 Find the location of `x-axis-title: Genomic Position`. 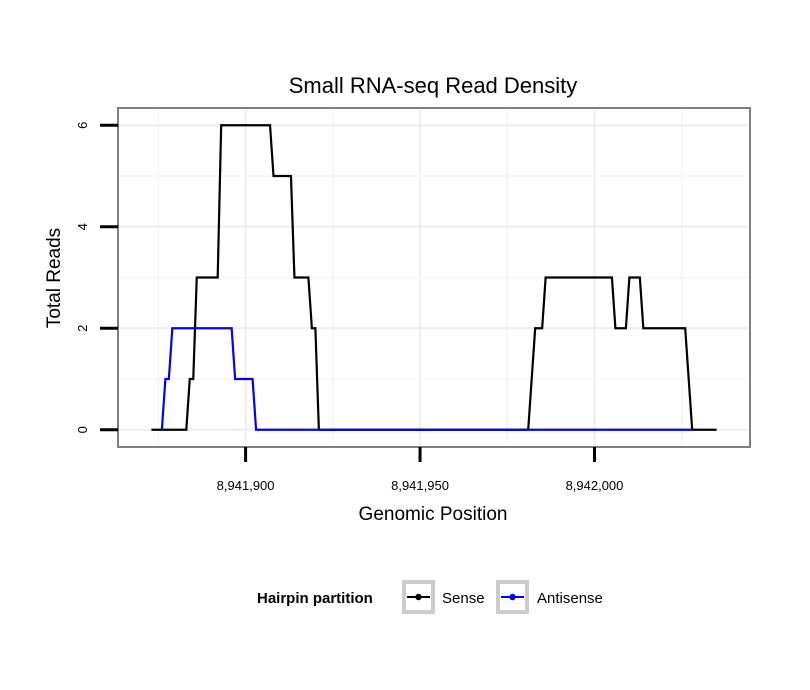

x-axis-title: Genomic Position is located at coordinates (433, 514).